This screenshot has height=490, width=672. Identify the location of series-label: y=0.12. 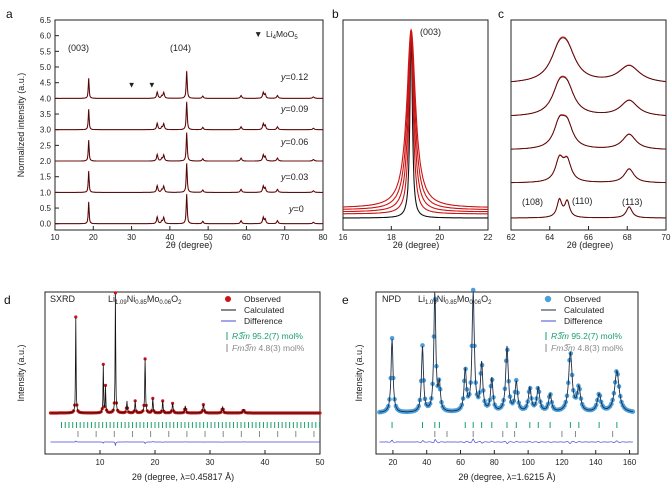
(294, 77).